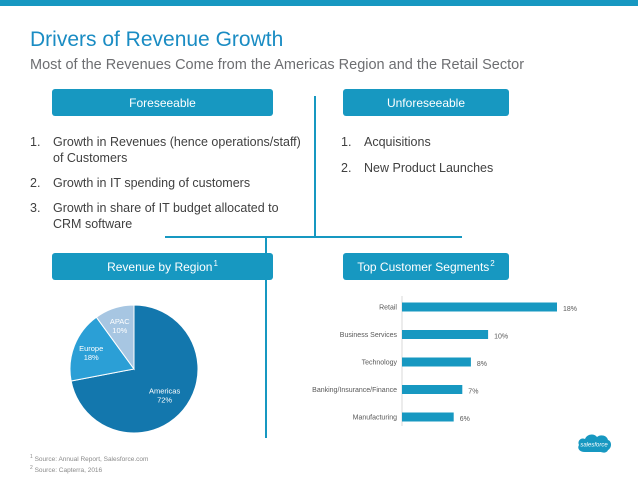  What do you see at coordinates (492, 263) in the screenshot?
I see `footnote-ref-2: 2` at bounding box center [492, 263].